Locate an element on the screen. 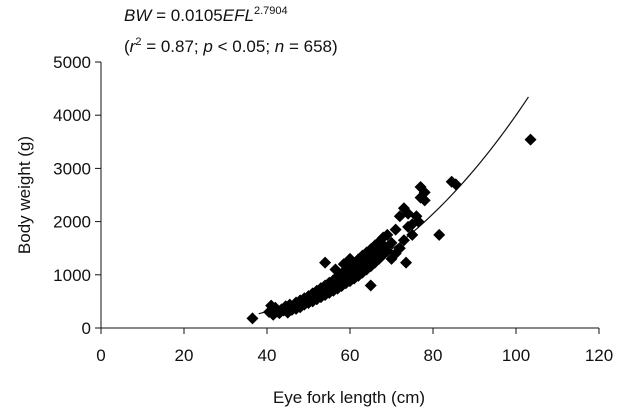  equation-exponent: 2.7904 is located at coordinates (271, 11).